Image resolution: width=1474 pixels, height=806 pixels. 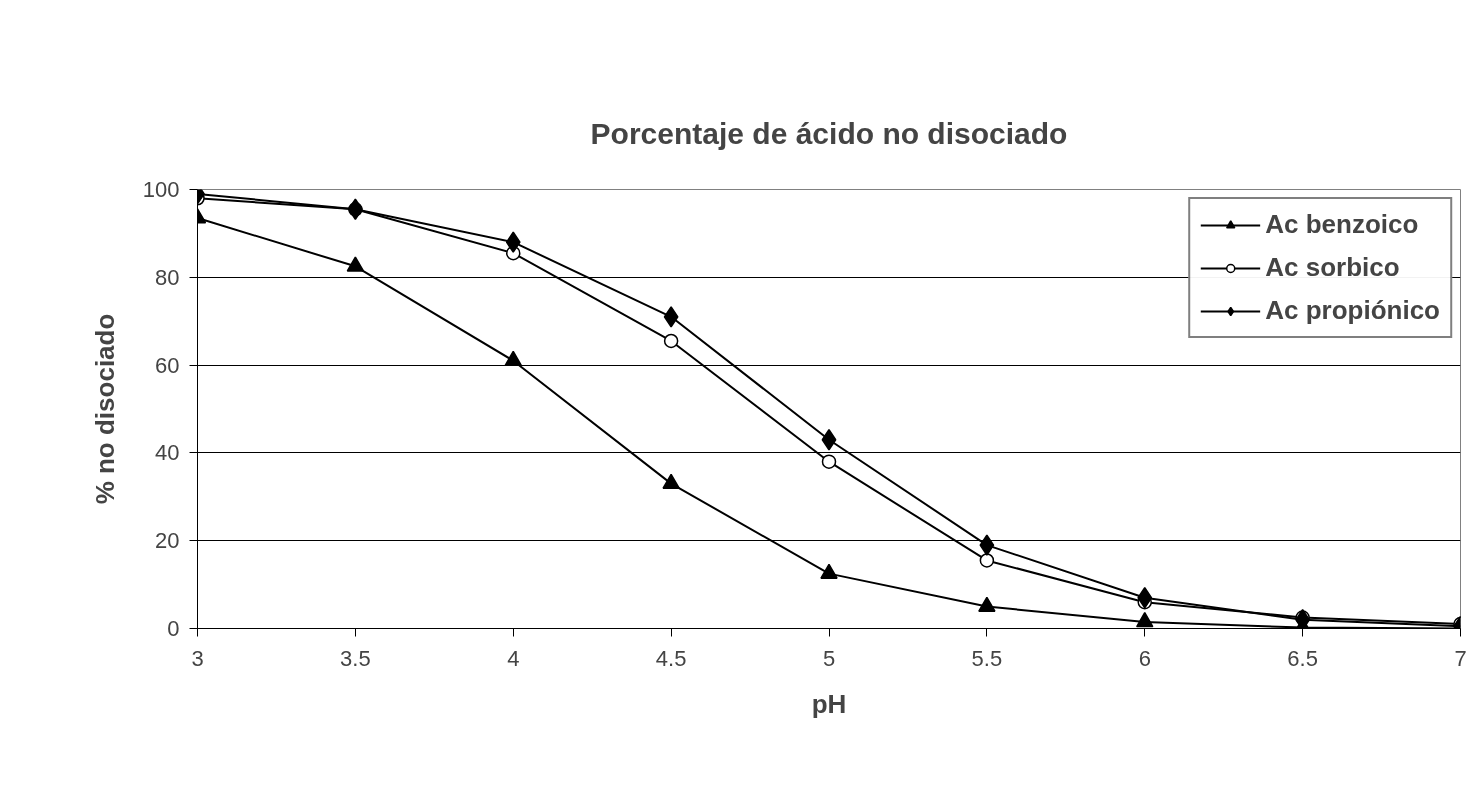 I want to click on y-axis-title: % no disociado, so click(x=104, y=409).